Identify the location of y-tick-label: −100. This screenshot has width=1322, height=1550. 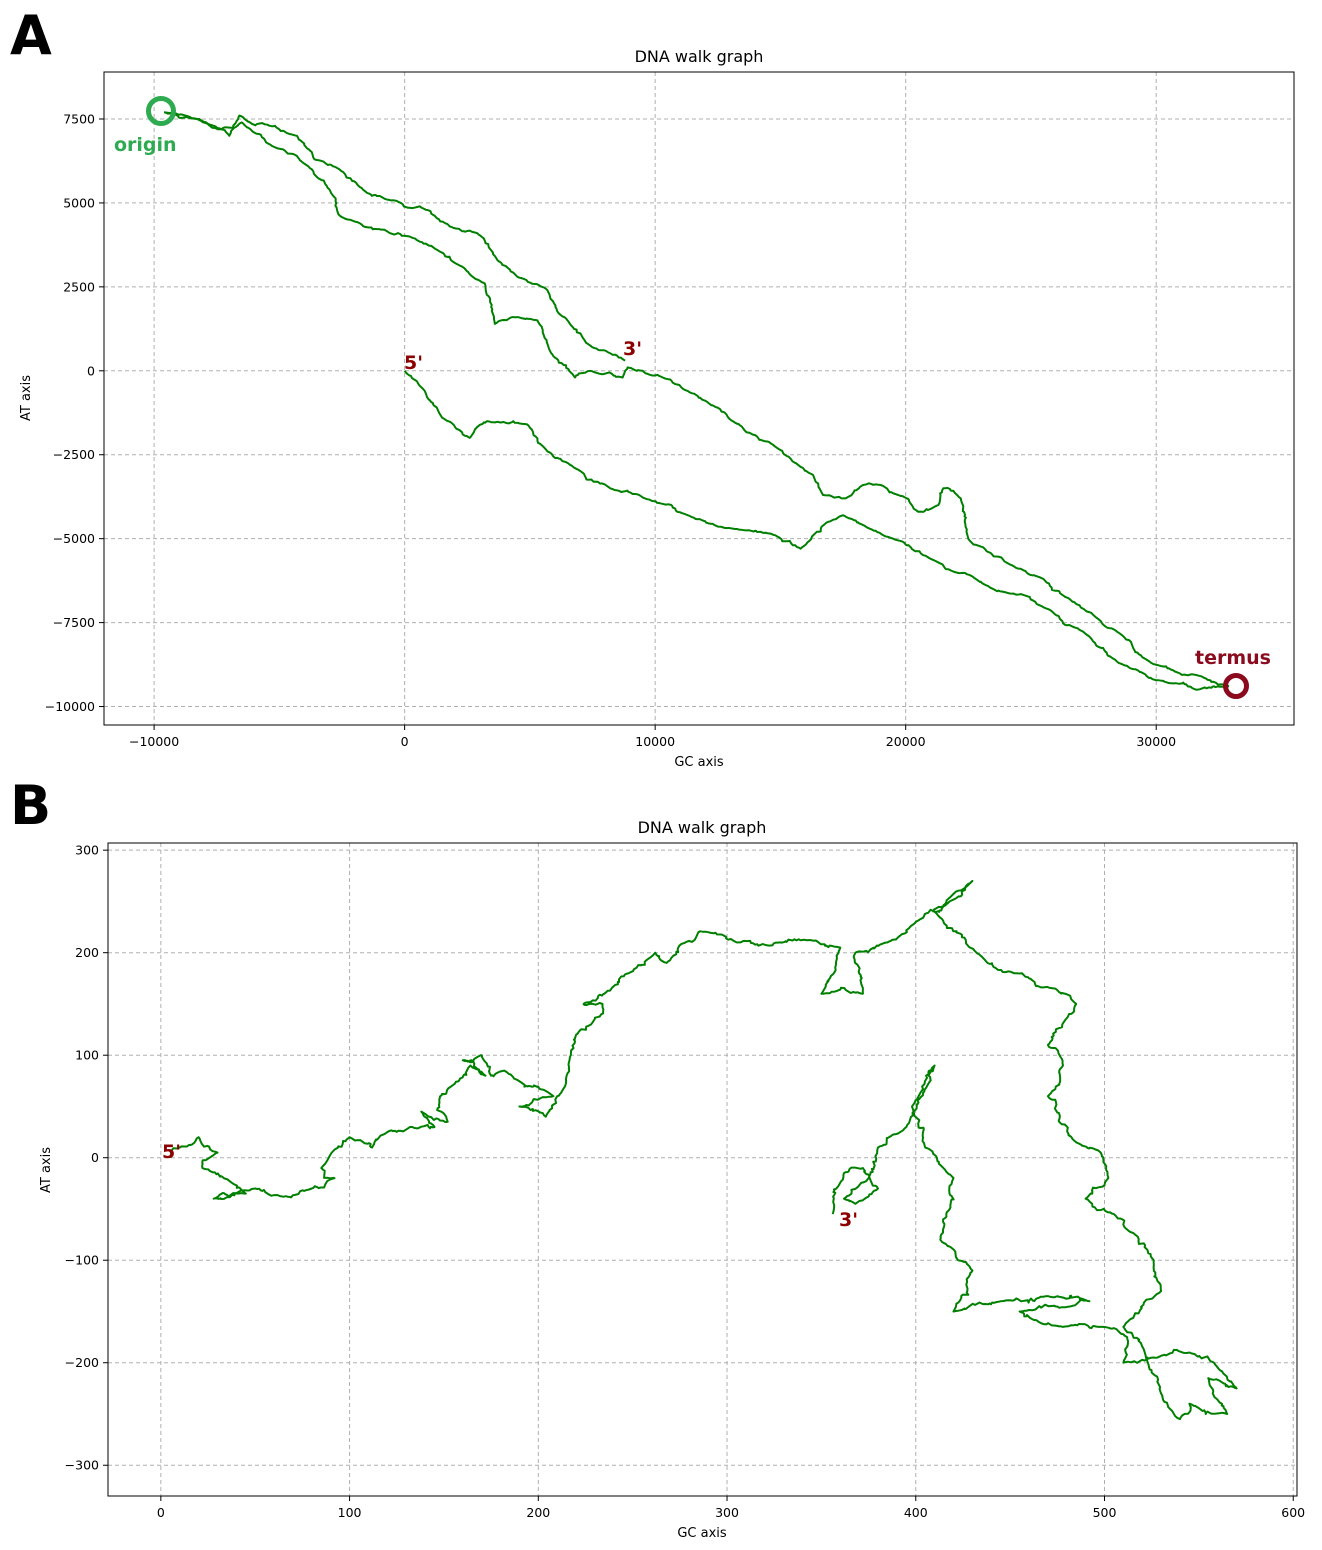
(82, 1260).